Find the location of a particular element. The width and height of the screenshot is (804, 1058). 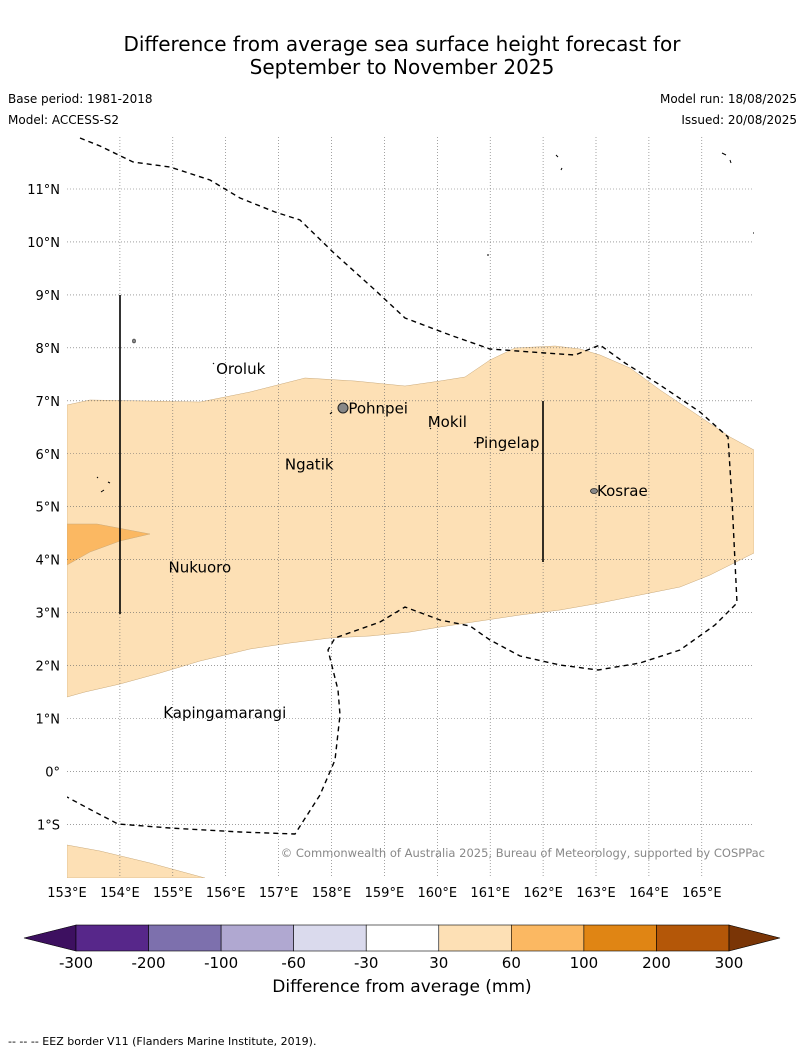

colorbar-extend-high is located at coordinates (754, 938).